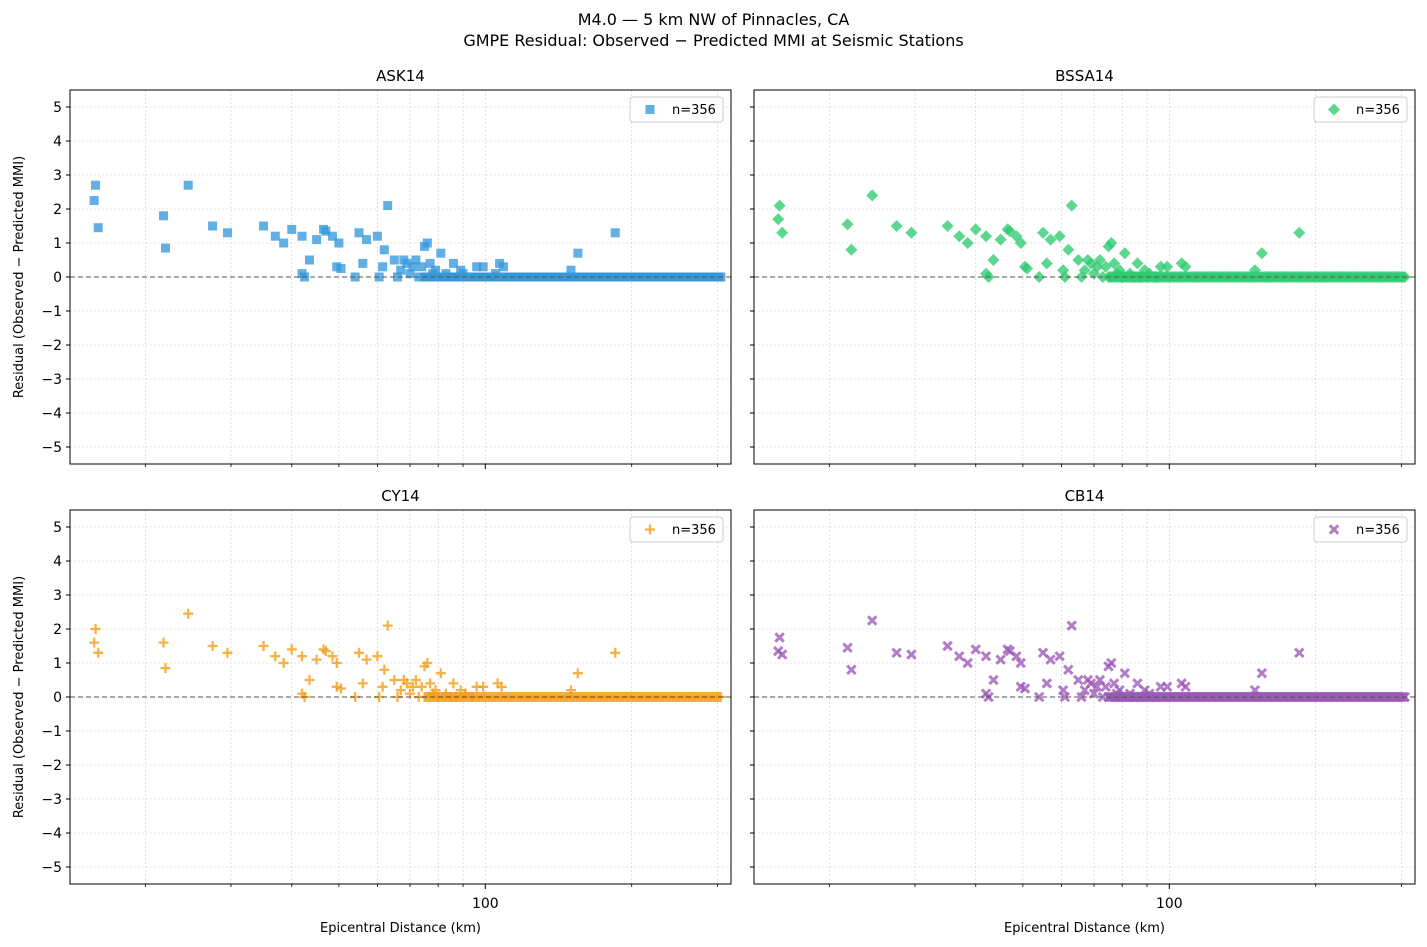  Describe the element at coordinates (400, 76) in the screenshot. I see `panel-title: ASK14` at that location.